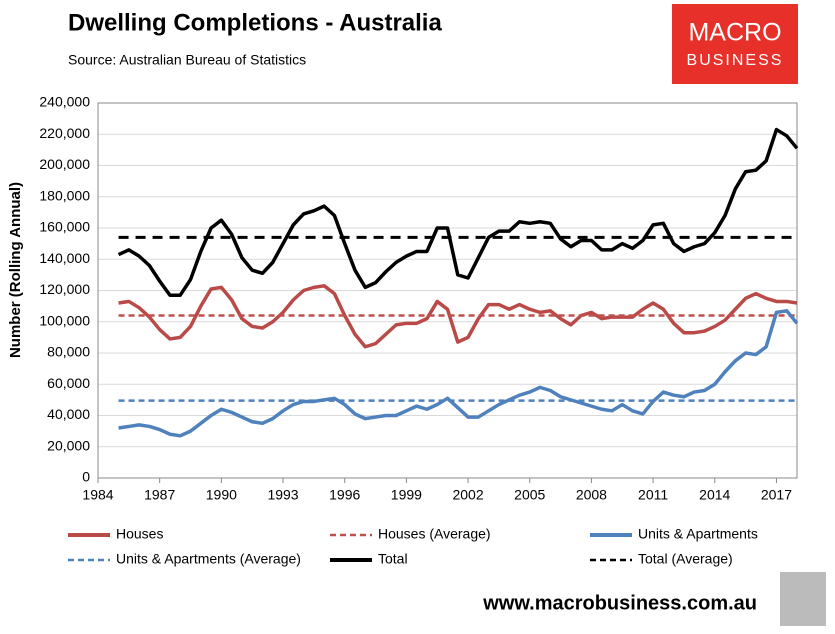 The image size is (835, 634). Describe the element at coordinates (803, 599) in the screenshot. I see `wolf-icon` at that location.